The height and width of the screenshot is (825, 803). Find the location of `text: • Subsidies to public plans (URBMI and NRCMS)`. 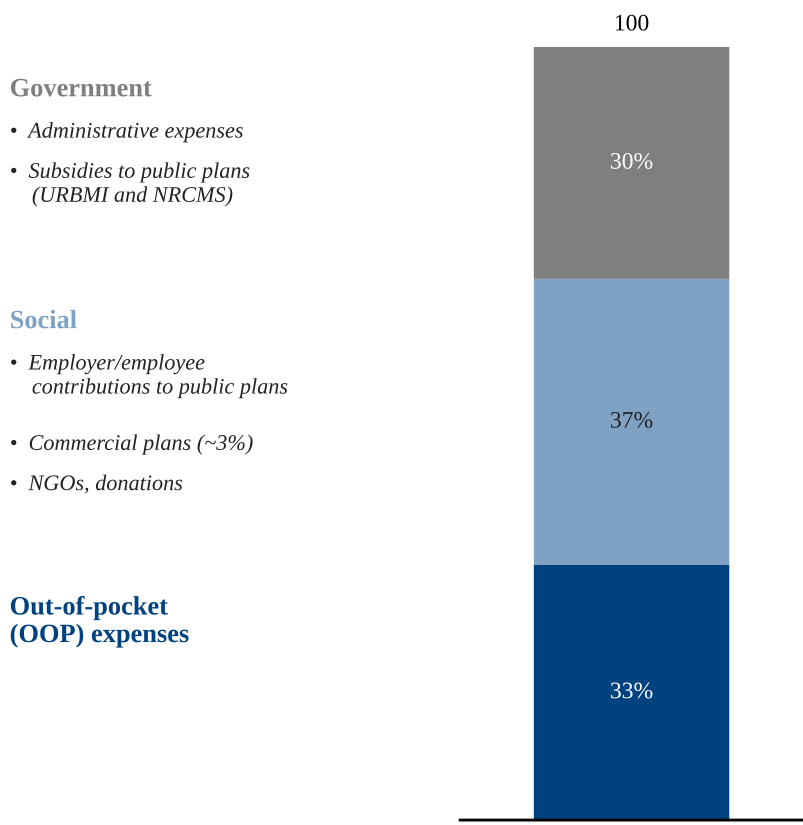

text: • Subsidies to public plans (URBMI and NRCMS) is located at coordinates (130, 184).